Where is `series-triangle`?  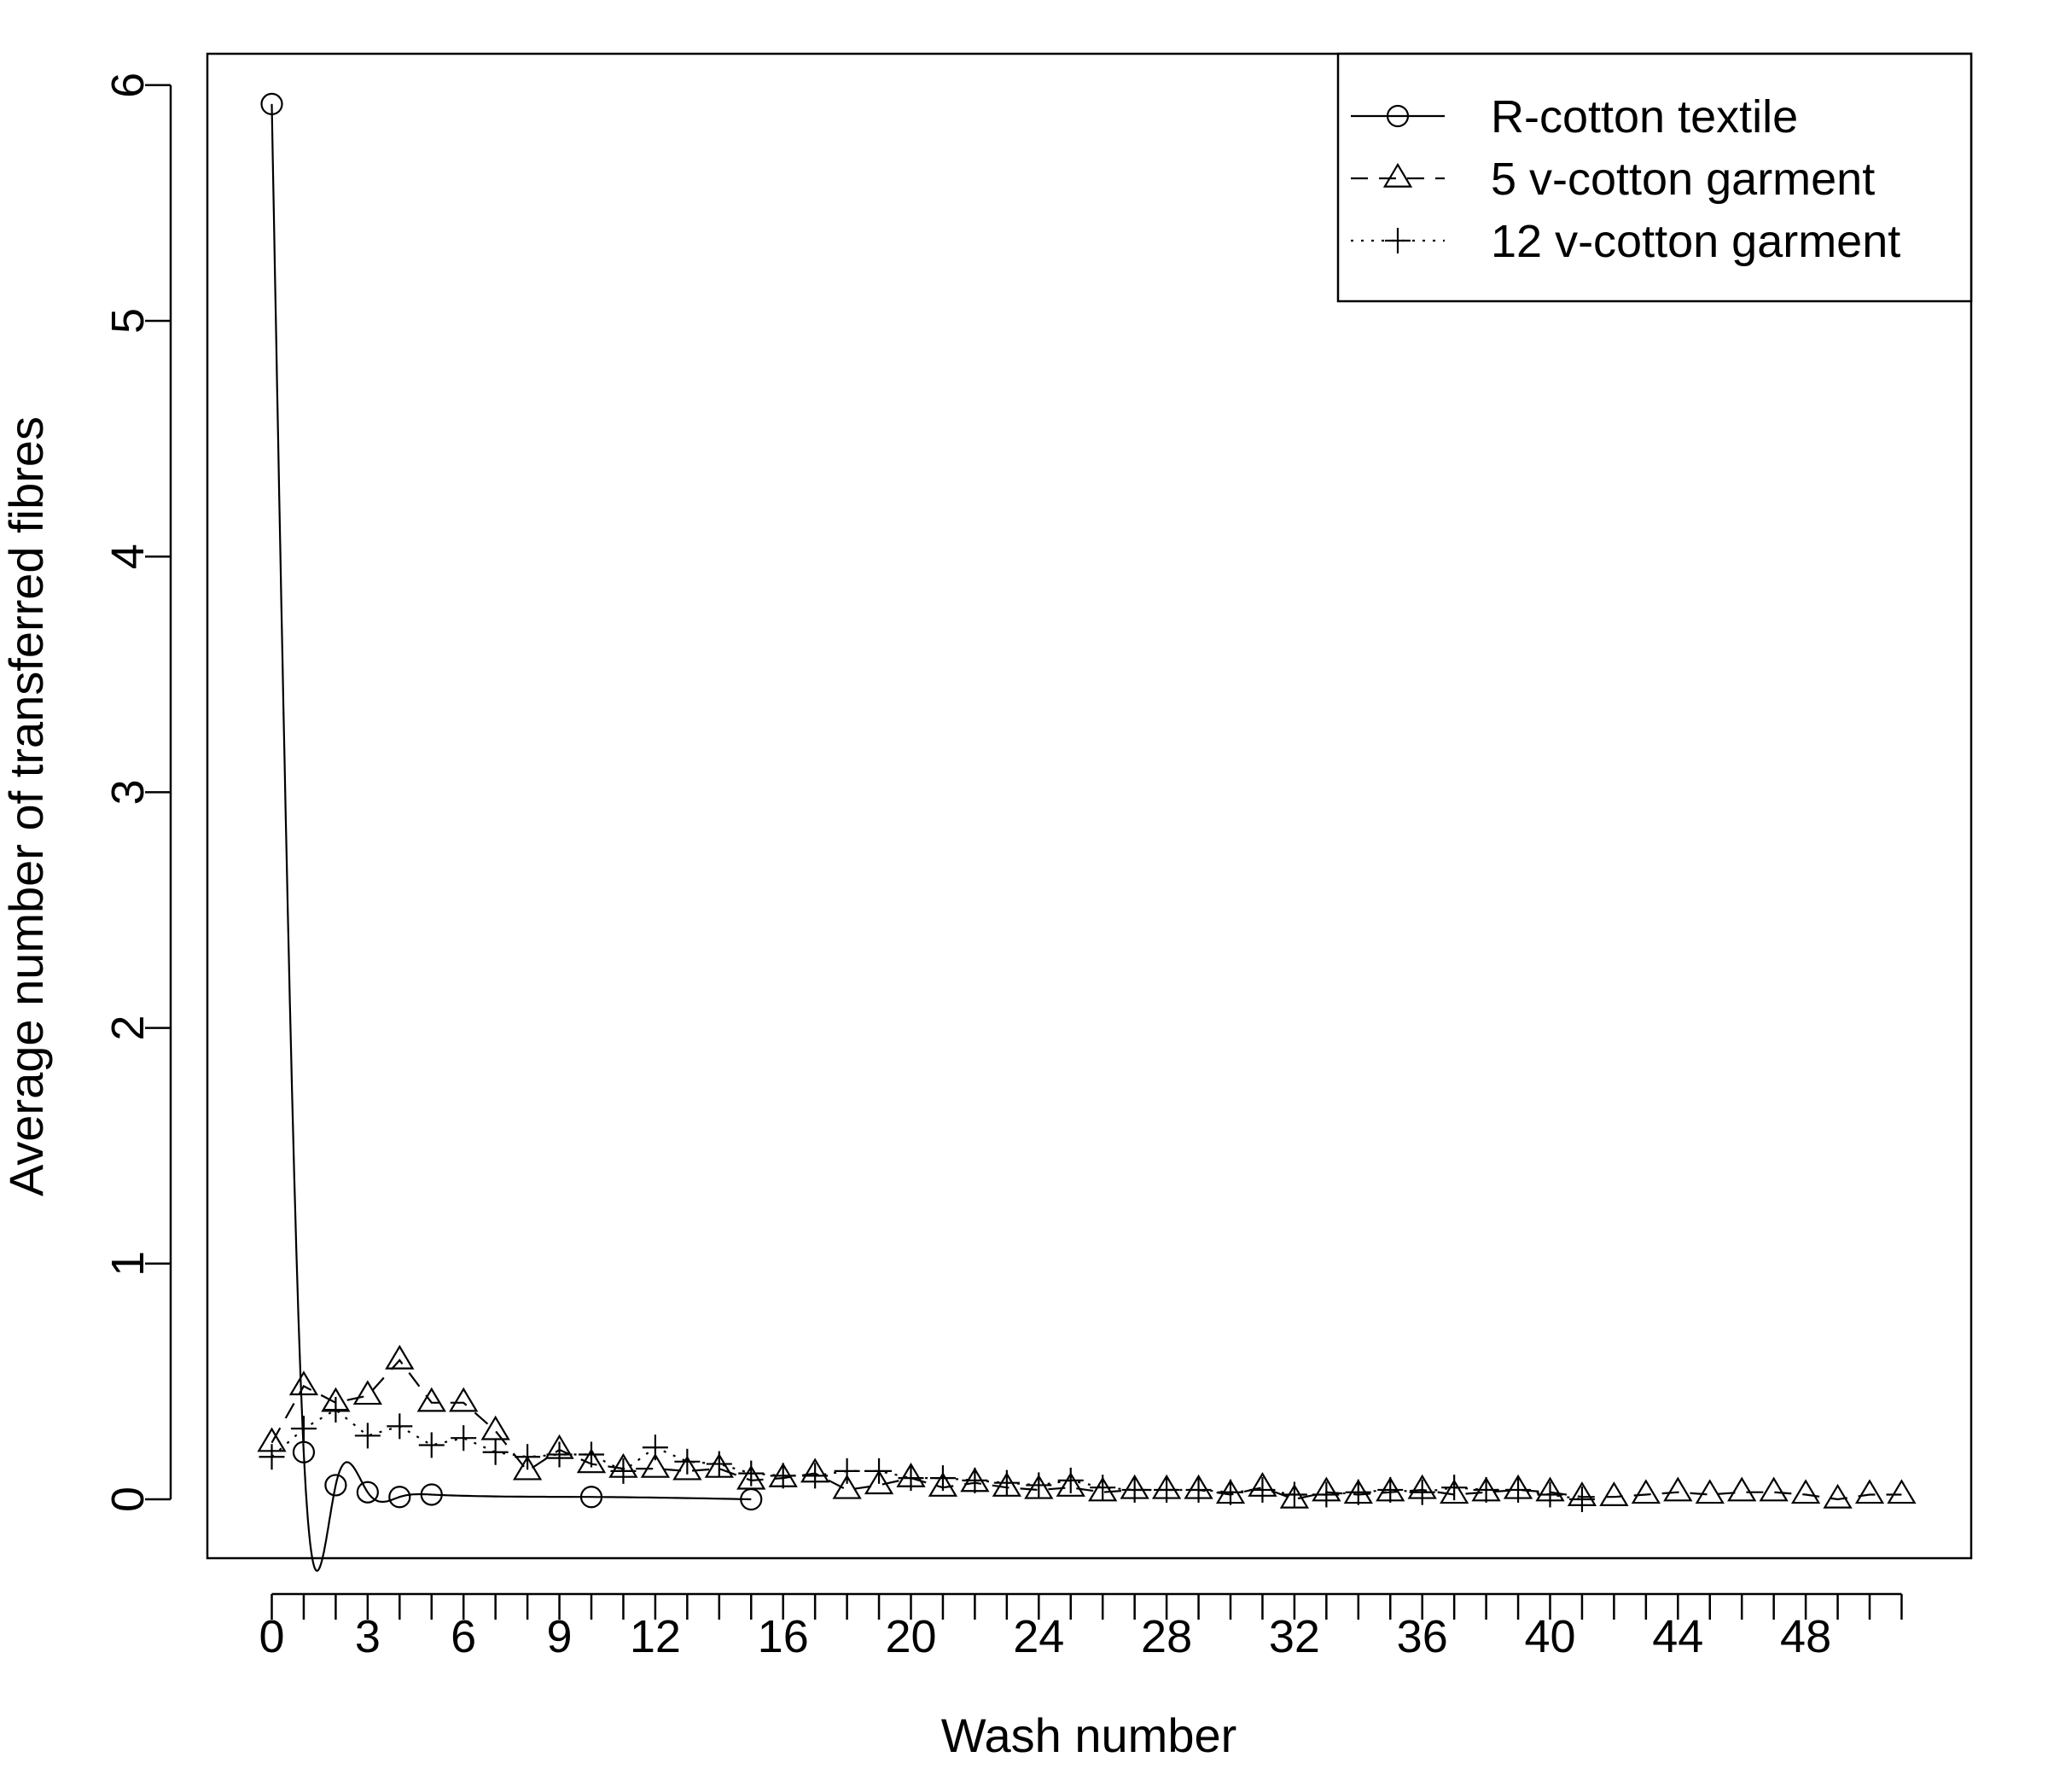
series-triangle is located at coordinates (1087, 1426).